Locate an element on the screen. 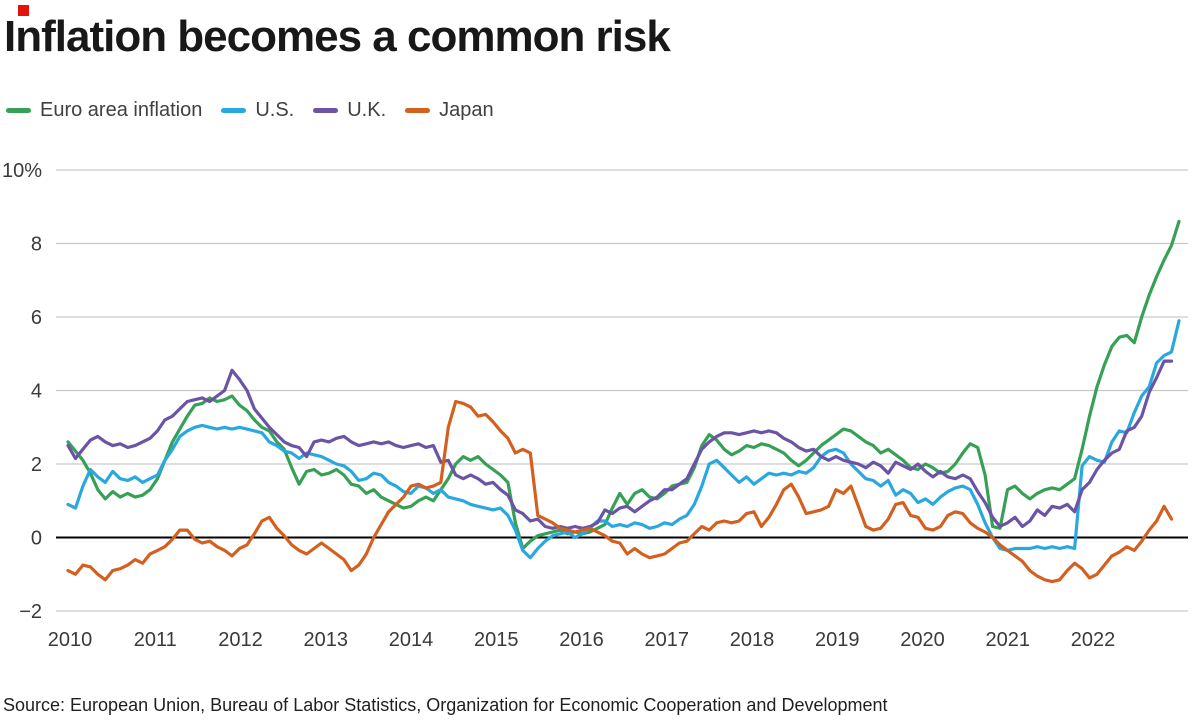 The width and height of the screenshot is (1200, 727). x-tick-label: 2016 is located at coordinates (581, 640).